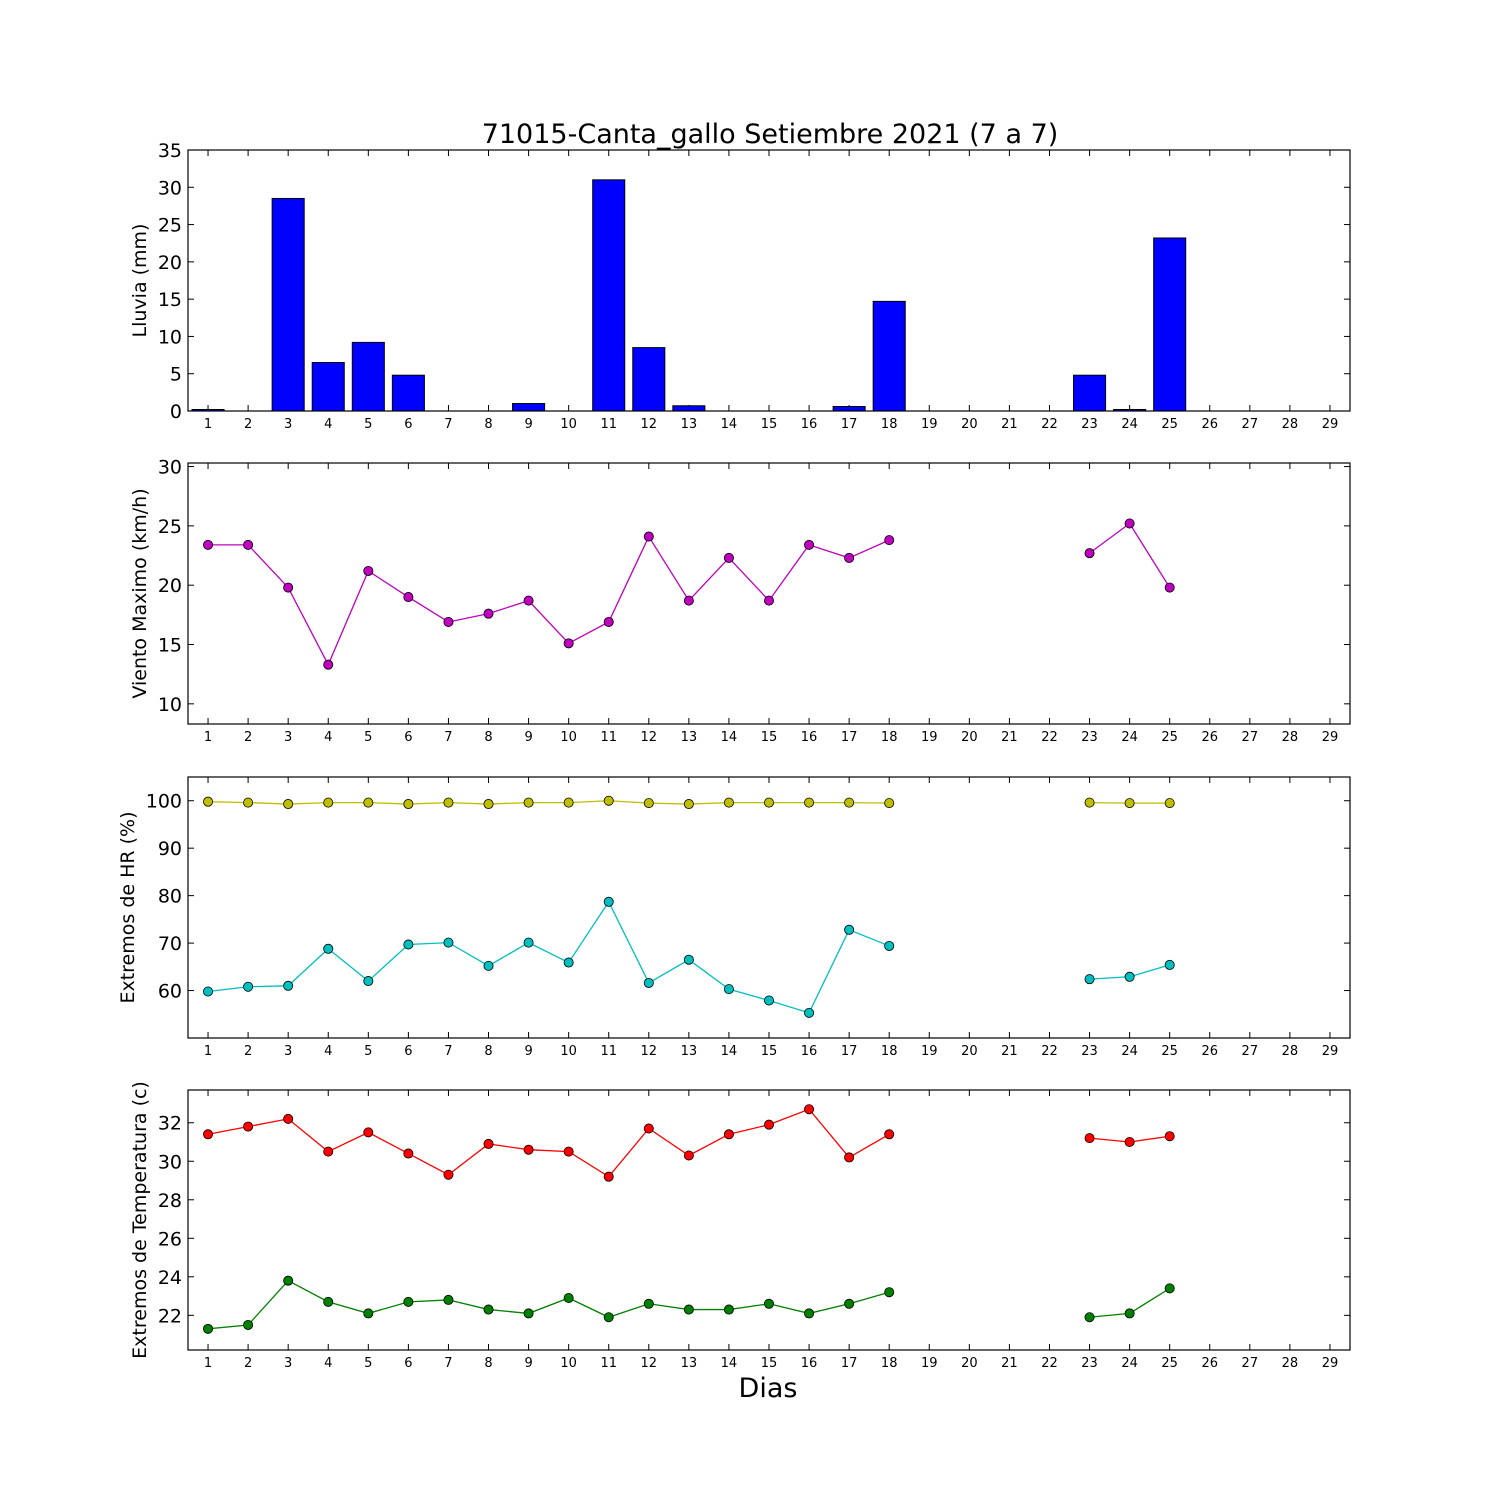 Image resolution: width=1500 pixels, height=1500 pixels. What do you see at coordinates (548, 957) in the screenshot?
I see `series-2-line` at bounding box center [548, 957].